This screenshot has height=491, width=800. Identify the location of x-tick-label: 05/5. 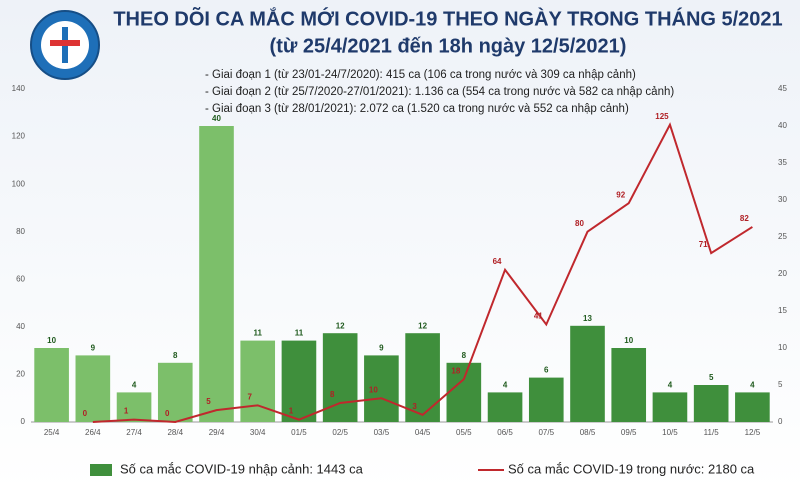
(464, 432).